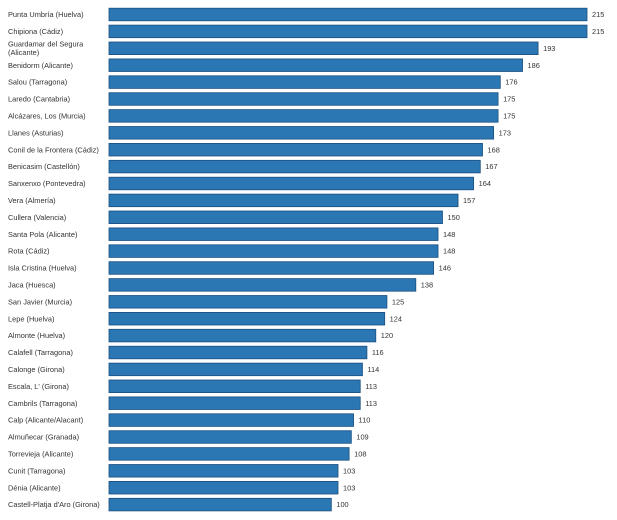 The height and width of the screenshot is (520, 617). I want to click on category-label: Guardamar del Segura (Alicante), so click(46, 48).